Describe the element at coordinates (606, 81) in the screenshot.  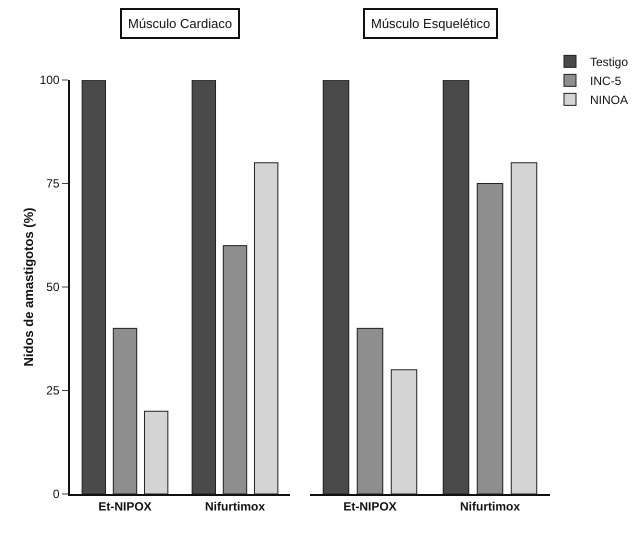
I see `legend-label: INC-5` at that location.